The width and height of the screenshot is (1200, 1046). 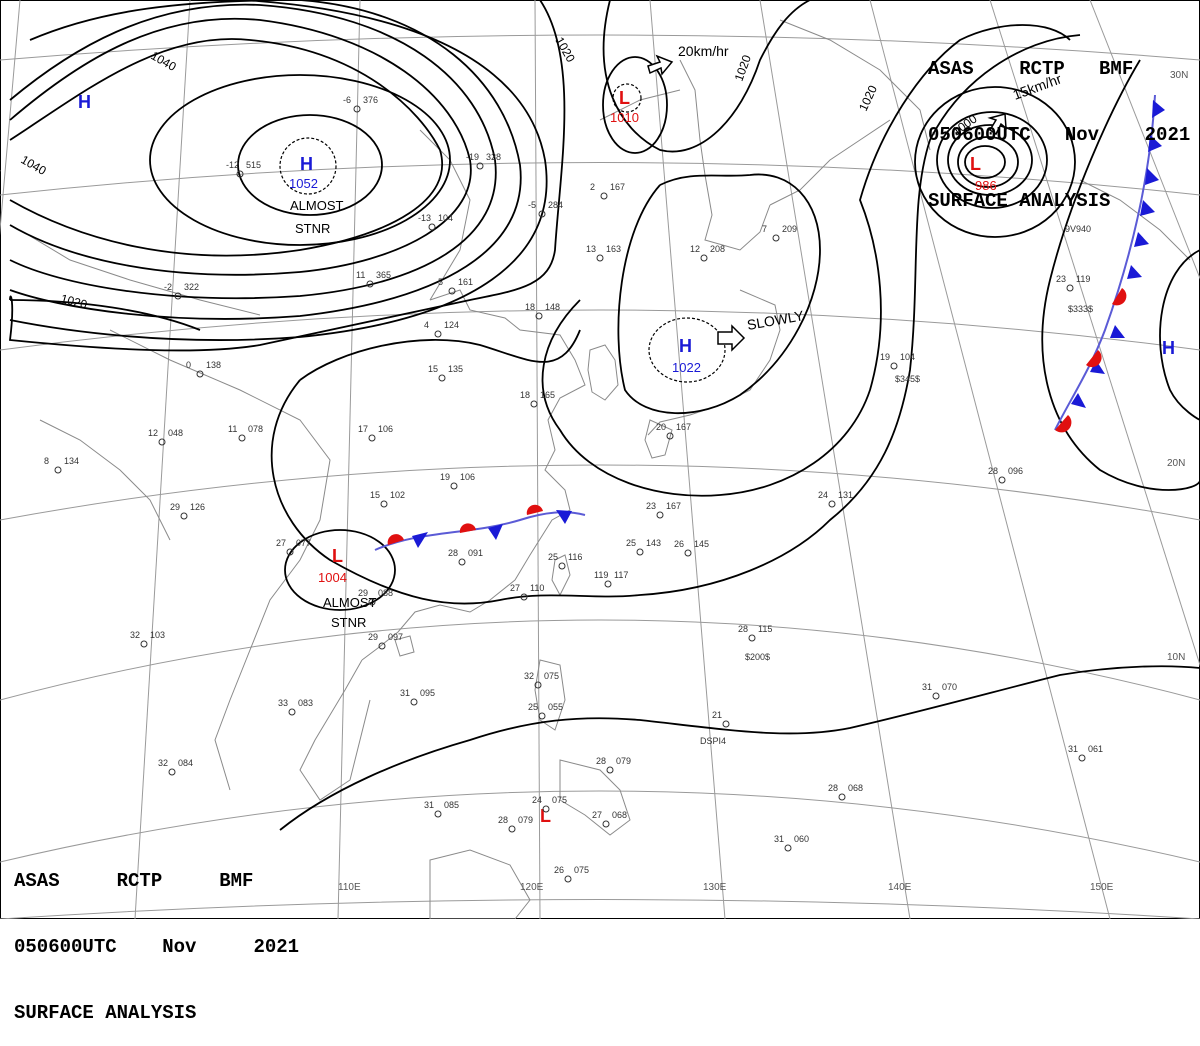 What do you see at coordinates (900, 887) in the screenshot?
I see `lon-label-140e: 140E` at bounding box center [900, 887].